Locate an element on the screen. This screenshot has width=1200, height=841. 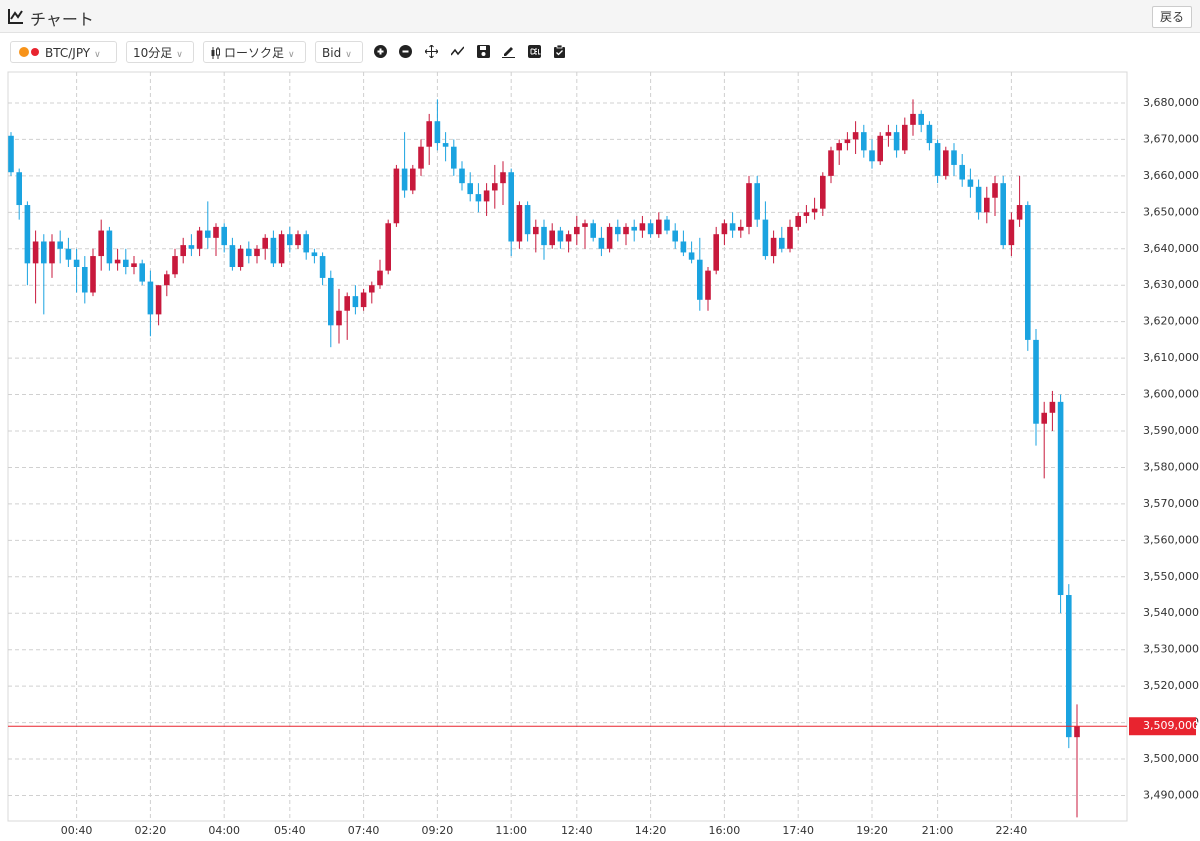
zoom-in is located at coordinates (380, 51).